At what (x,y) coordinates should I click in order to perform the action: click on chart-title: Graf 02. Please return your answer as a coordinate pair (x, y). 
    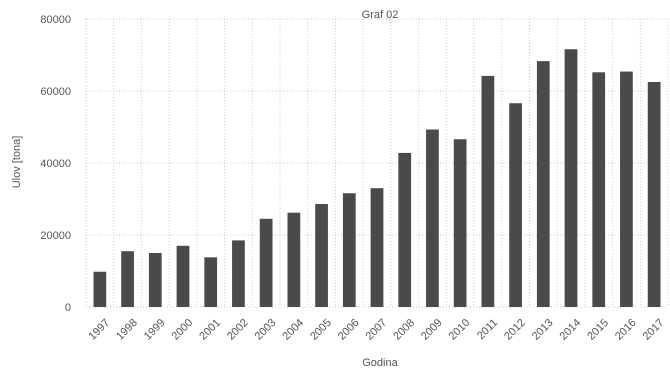
    Looking at the image, I should click on (380, 15).